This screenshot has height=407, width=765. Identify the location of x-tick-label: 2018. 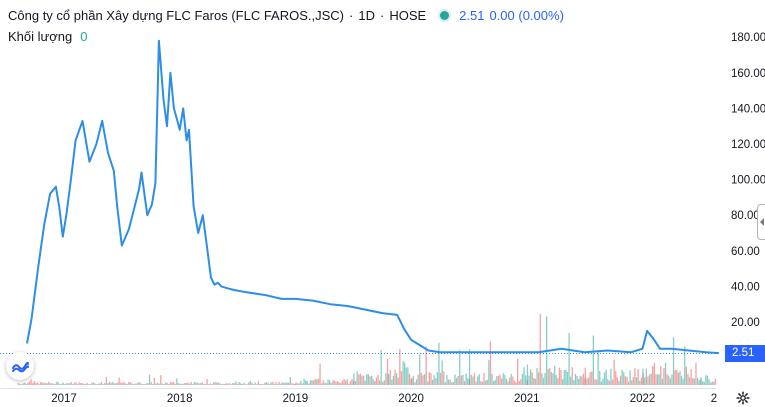
(180, 399).